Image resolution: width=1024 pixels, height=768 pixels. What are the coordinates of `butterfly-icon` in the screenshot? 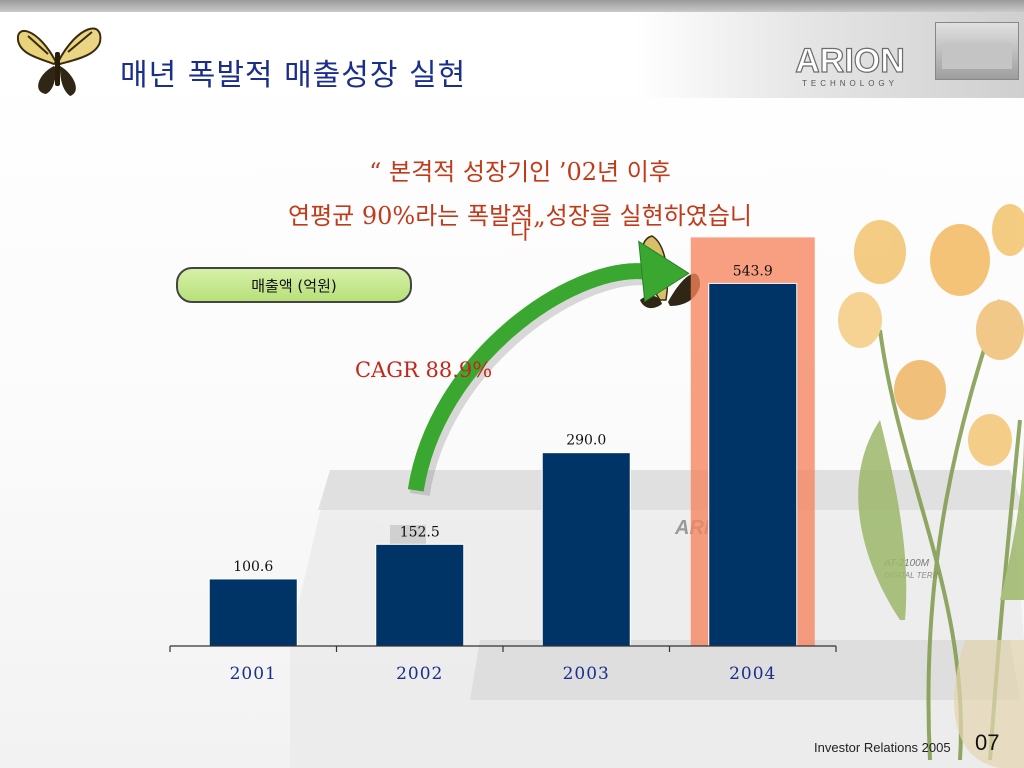 It's located at (59, 61).